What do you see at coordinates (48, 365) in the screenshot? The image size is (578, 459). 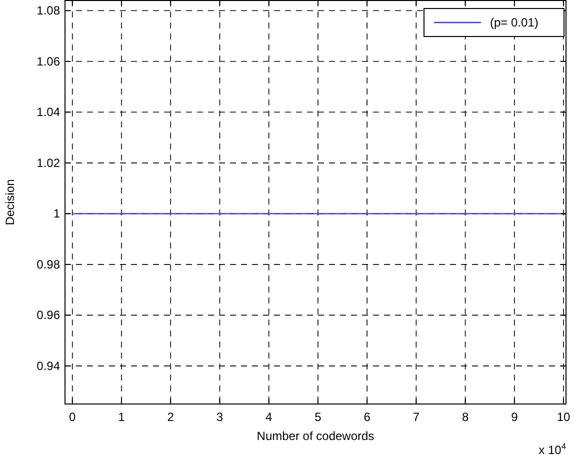 I see `y-tick-label: 0.94` at bounding box center [48, 365].